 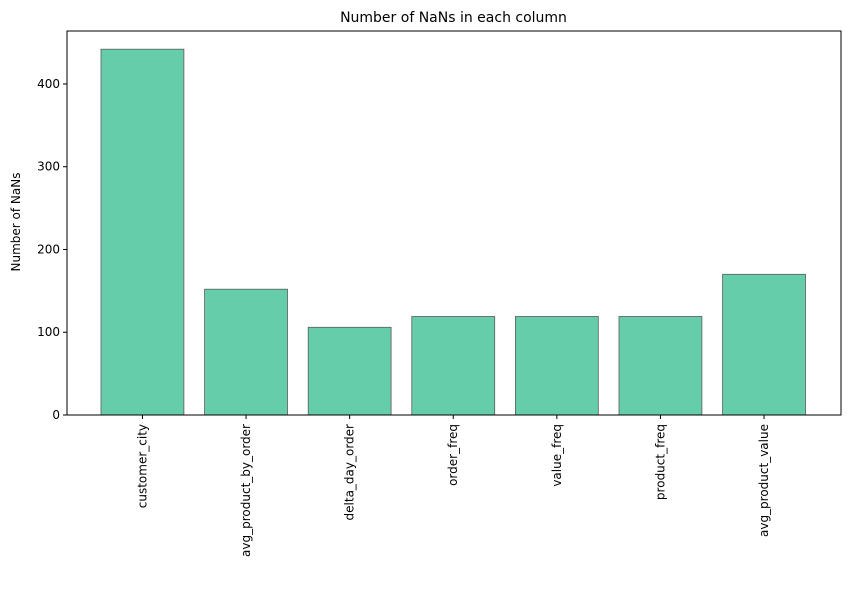 What do you see at coordinates (246, 352) in the screenshot?
I see `bar-avg_product_by_order` at bounding box center [246, 352].